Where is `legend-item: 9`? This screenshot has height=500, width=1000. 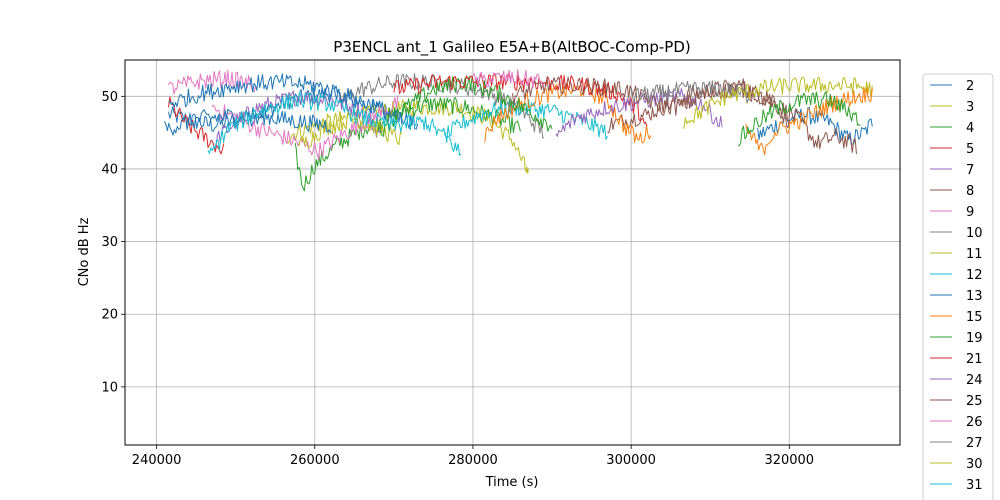 legend-item: 9 is located at coordinates (952, 212).